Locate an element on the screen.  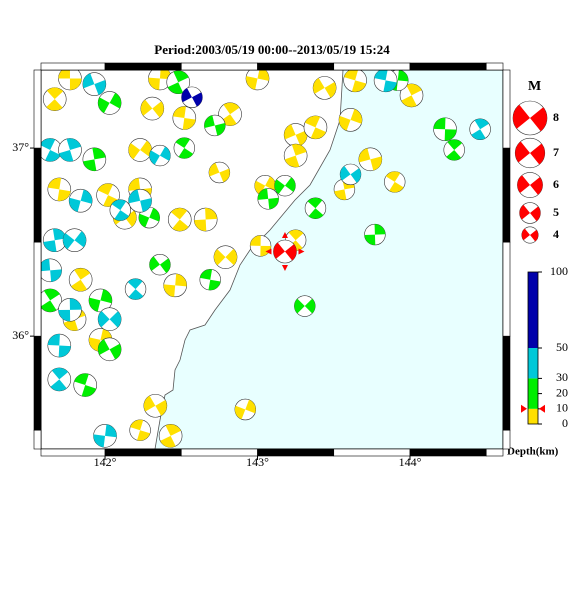
depth-tick-label: 20 is located at coordinates (562, 392).